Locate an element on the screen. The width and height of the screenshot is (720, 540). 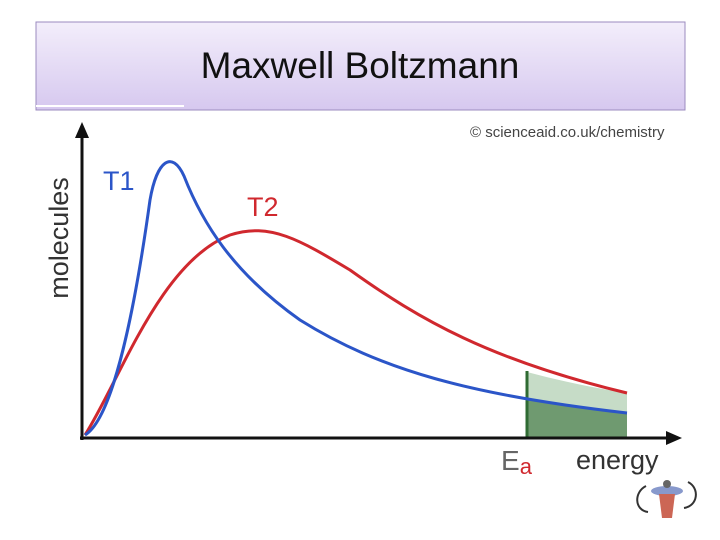
x-label: energy is located at coordinates (617, 460).